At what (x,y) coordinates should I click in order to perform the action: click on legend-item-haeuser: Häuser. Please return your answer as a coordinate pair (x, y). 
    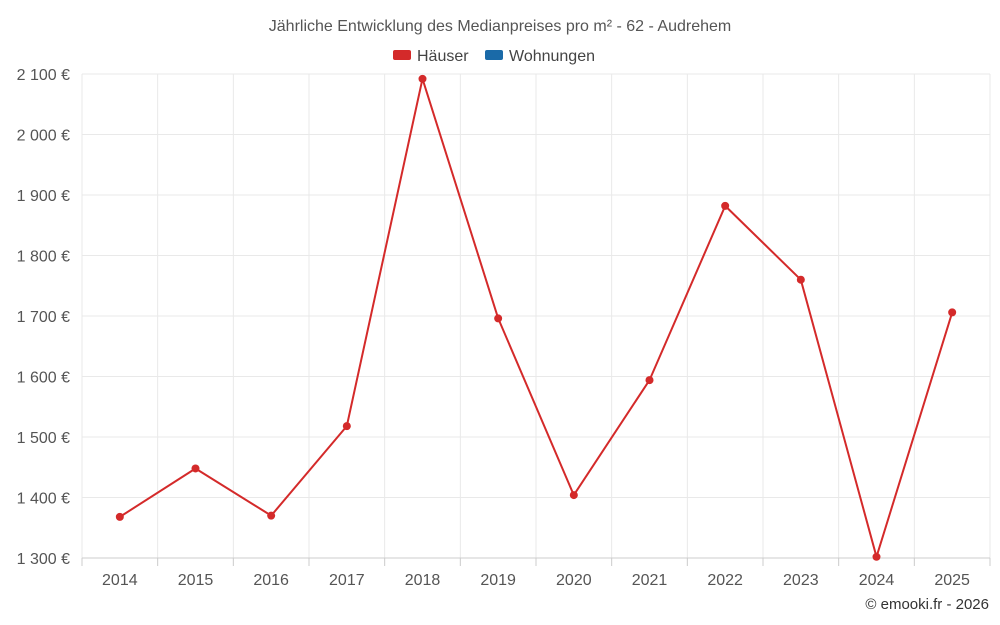
    Looking at the image, I should click on (431, 56).